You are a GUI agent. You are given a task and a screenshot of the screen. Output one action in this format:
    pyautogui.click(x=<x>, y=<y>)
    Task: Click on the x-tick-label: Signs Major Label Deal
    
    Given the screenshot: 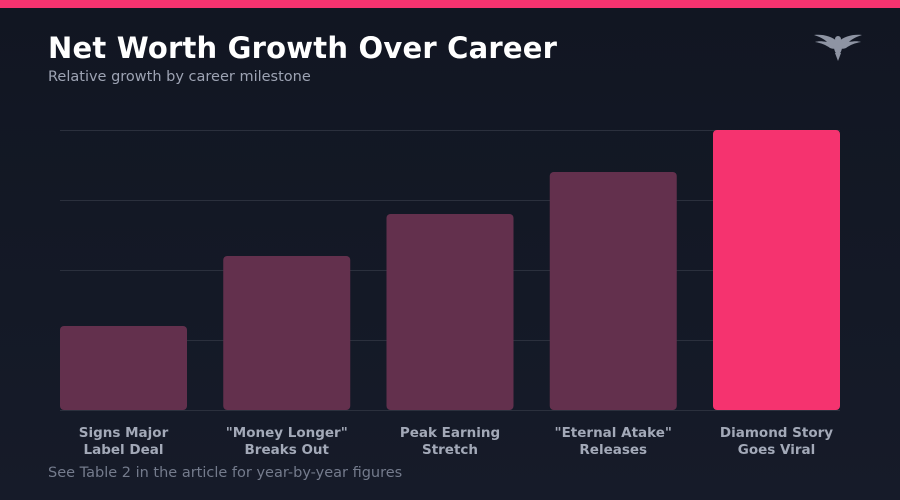 What is the action you would take?
    pyautogui.click(x=124, y=441)
    